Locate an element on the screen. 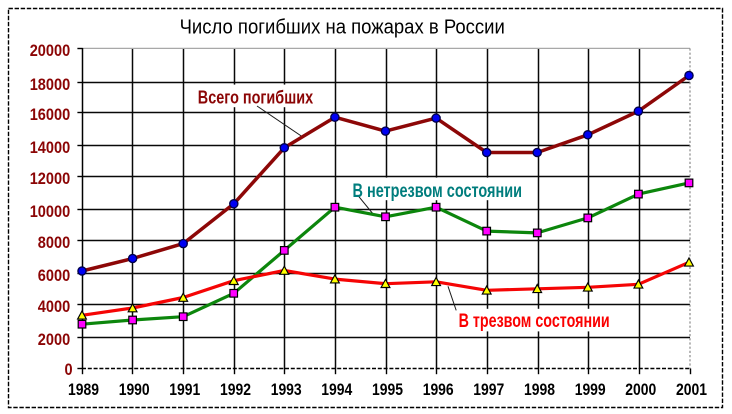 Image resolution: width=732 pixels, height=414 pixels. svg-text: 0 is located at coordinates (69, 369).